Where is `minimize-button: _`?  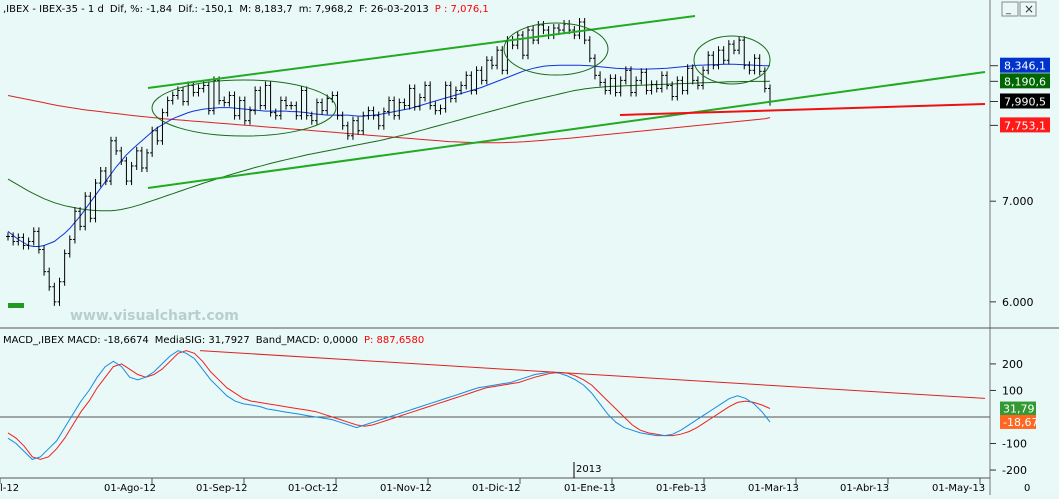
minimize-button: _ is located at coordinates (1010, 9).